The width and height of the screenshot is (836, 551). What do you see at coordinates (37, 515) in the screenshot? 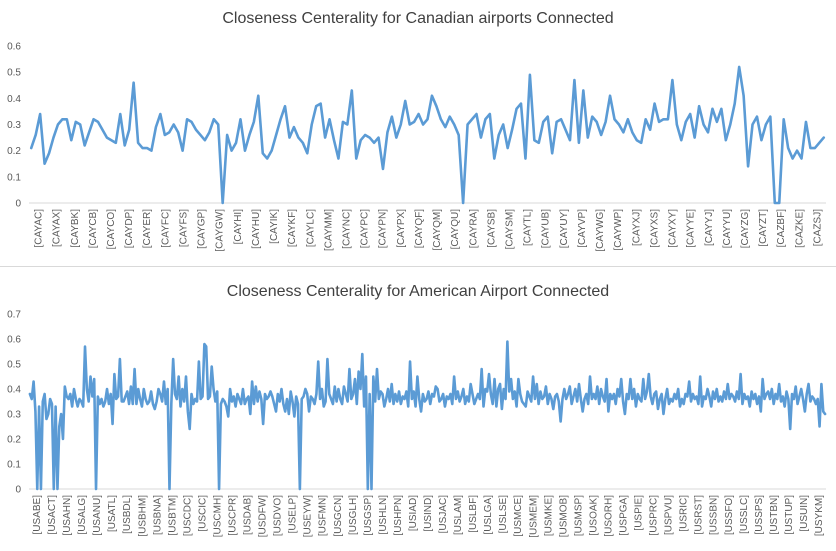
I see `x-tick-label: [USABE]` at bounding box center [37, 515].